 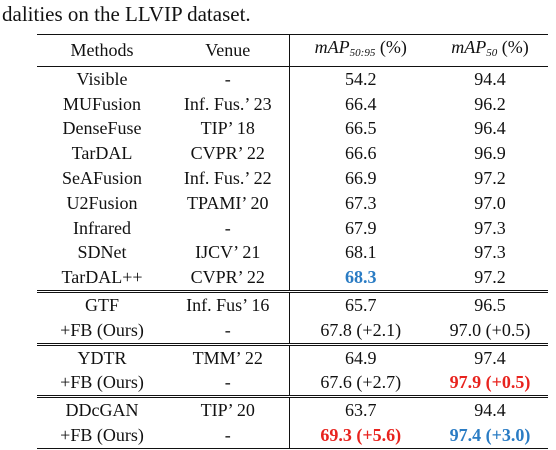 What do you see at coordinates (469, 47) in the screenshot?
I see `header-map50-main: mAP` at bounding box center [469, 47].